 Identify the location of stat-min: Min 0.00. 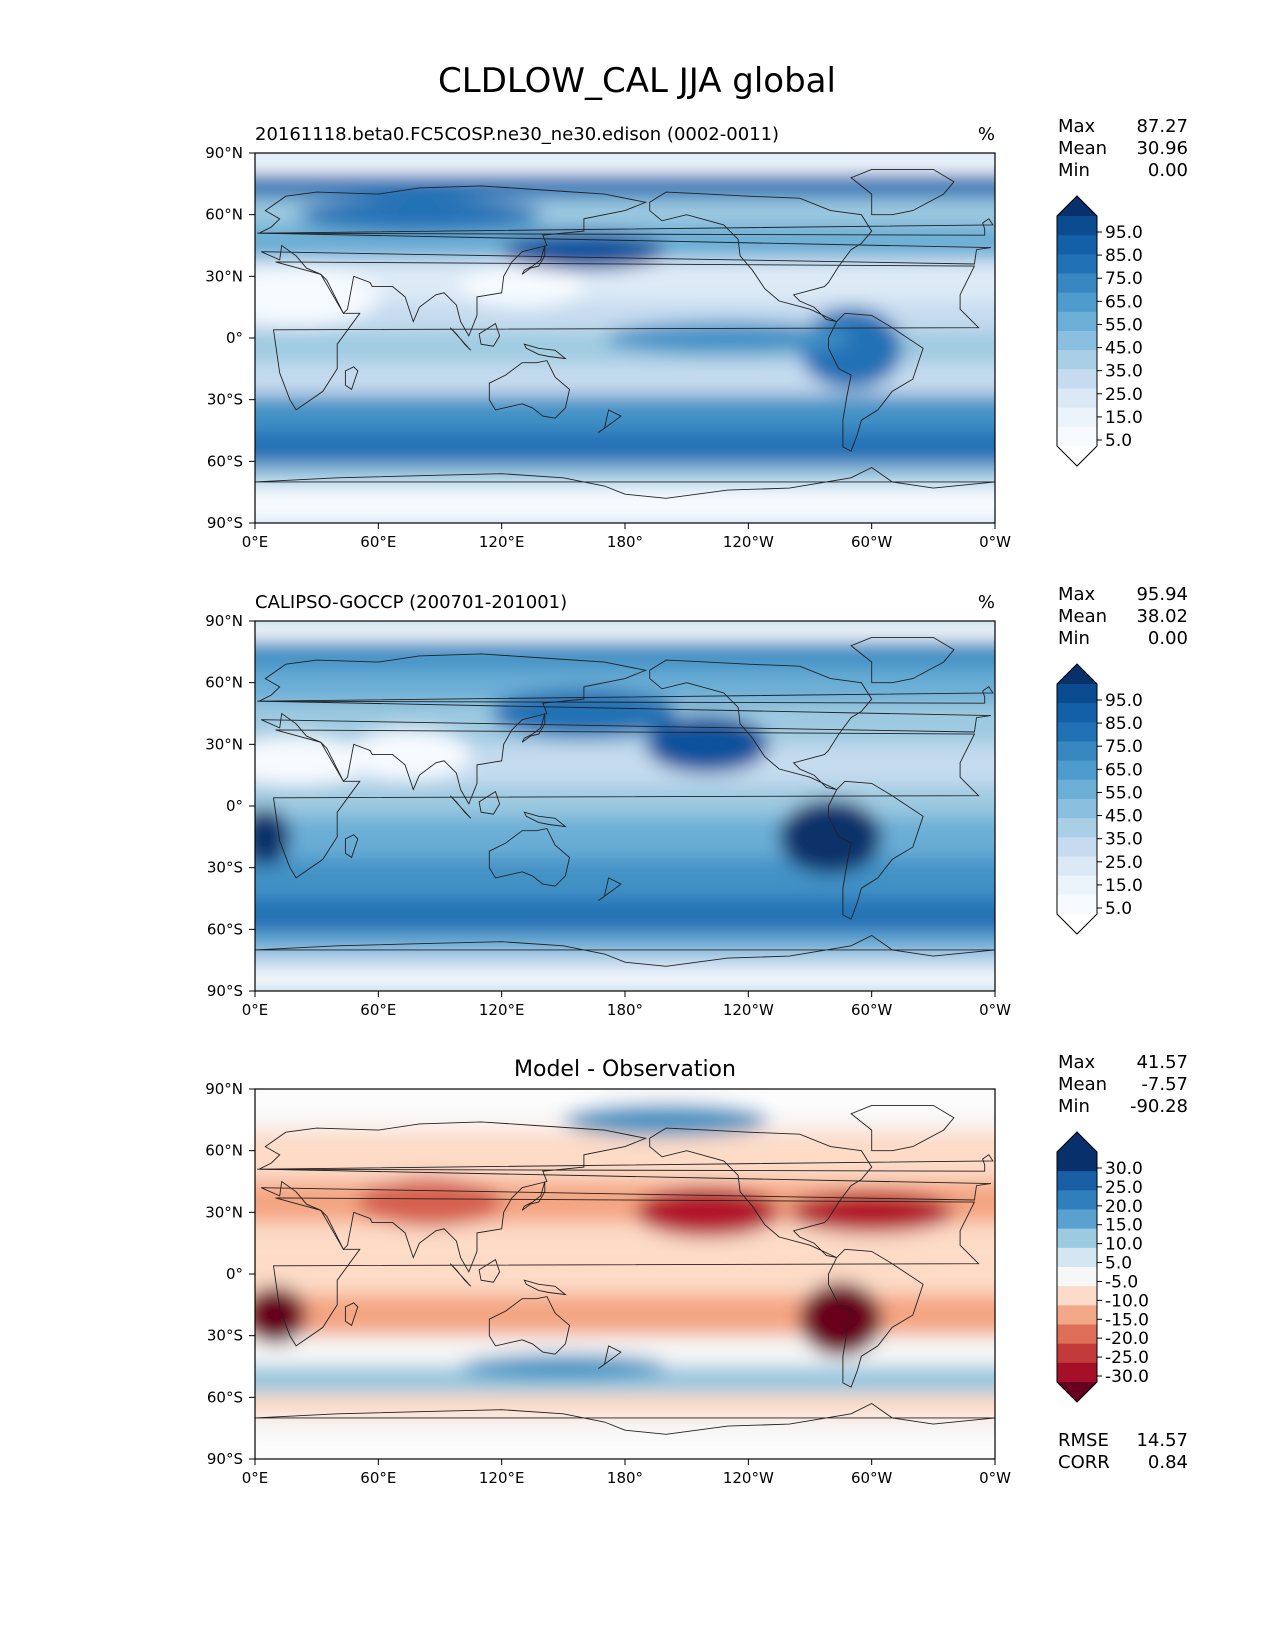
(1123, 170).